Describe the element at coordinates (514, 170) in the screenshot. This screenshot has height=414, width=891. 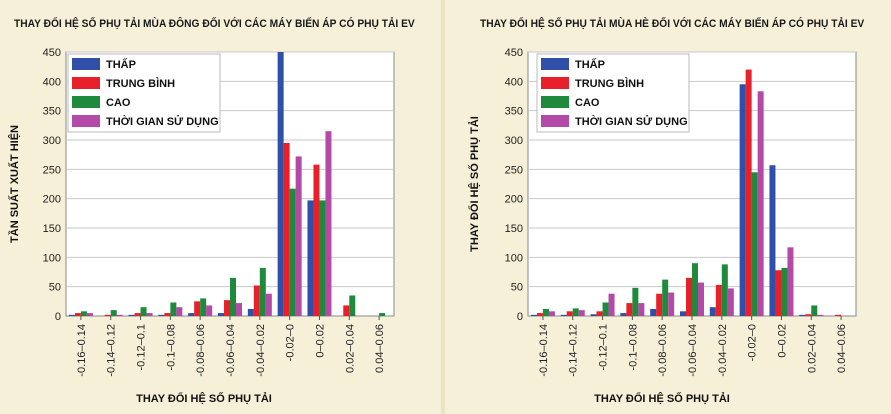
I see `y-tick-label: 250` at that location.